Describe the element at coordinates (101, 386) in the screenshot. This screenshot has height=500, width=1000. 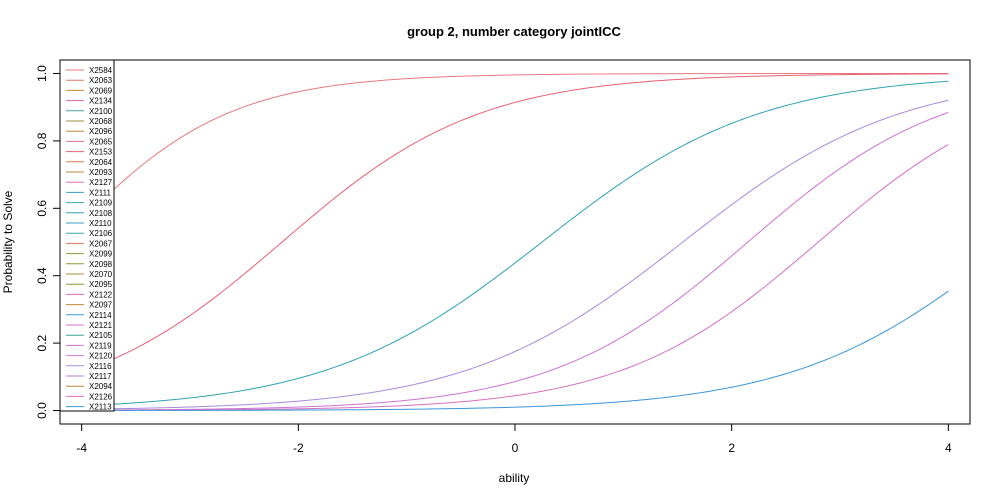
I see `legend-label: X2094` at that location.